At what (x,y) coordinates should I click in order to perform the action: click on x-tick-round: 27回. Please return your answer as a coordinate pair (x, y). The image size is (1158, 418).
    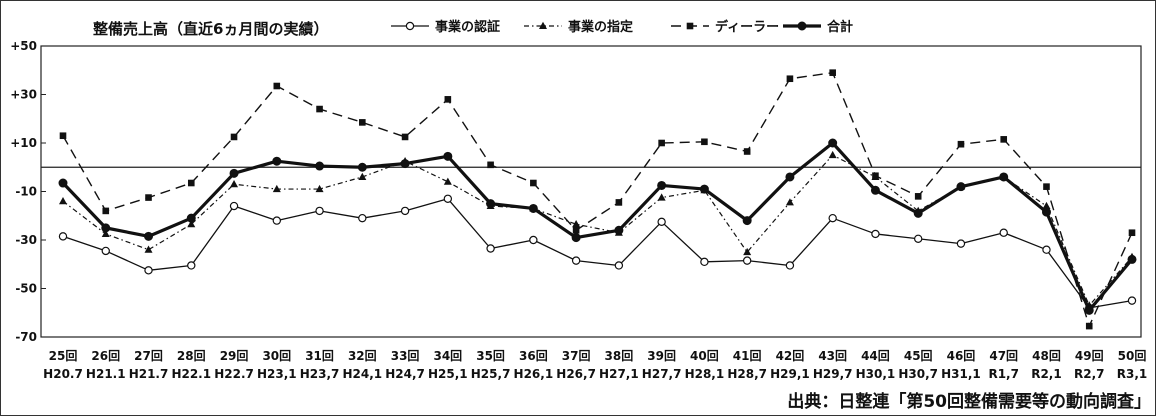
    Looking at the image, I should click on (148, 356).